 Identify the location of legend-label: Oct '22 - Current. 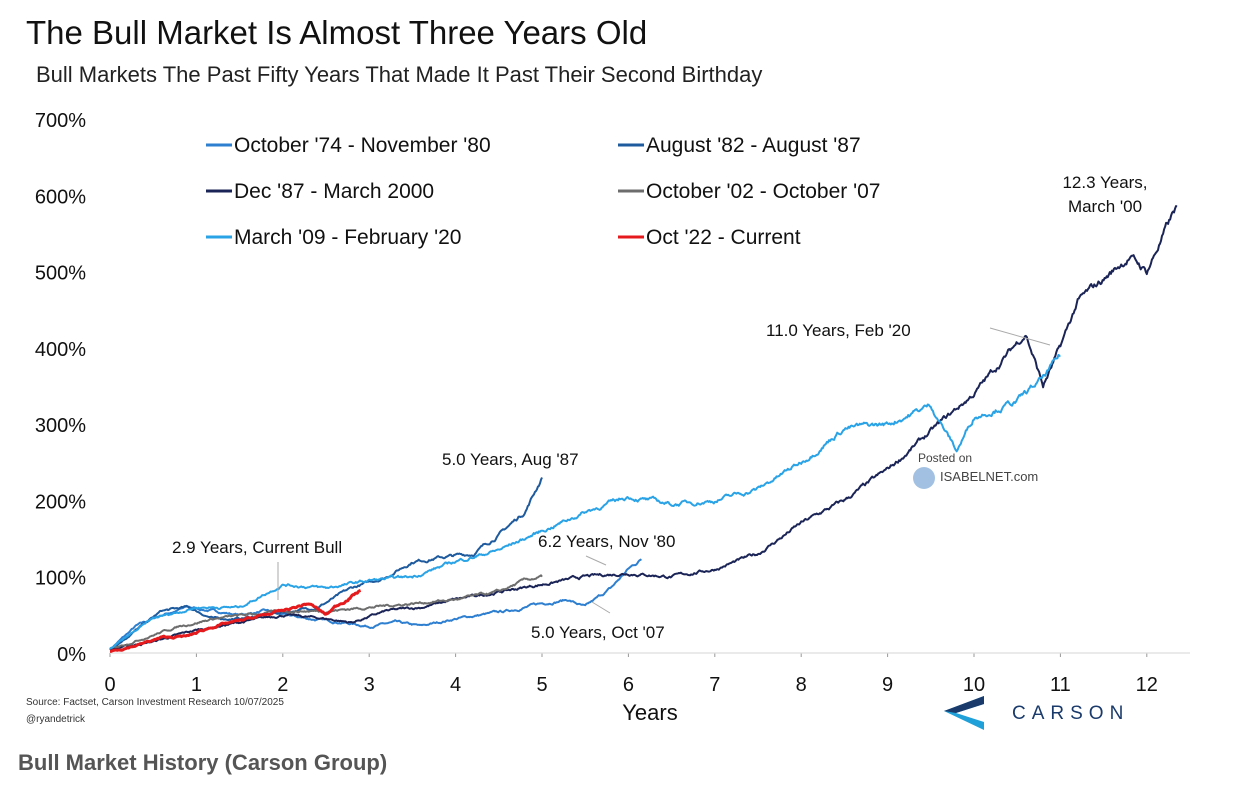
(723, 237).